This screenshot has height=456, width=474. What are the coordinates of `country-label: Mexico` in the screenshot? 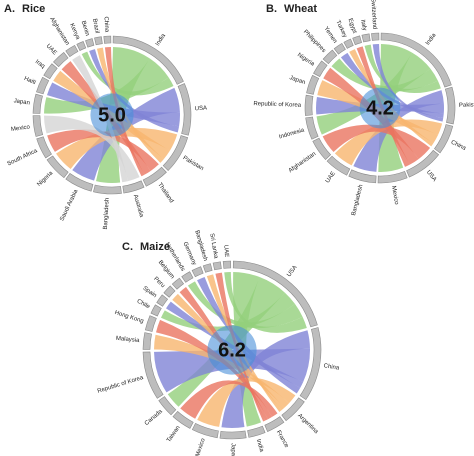 It's located at (394, 195).